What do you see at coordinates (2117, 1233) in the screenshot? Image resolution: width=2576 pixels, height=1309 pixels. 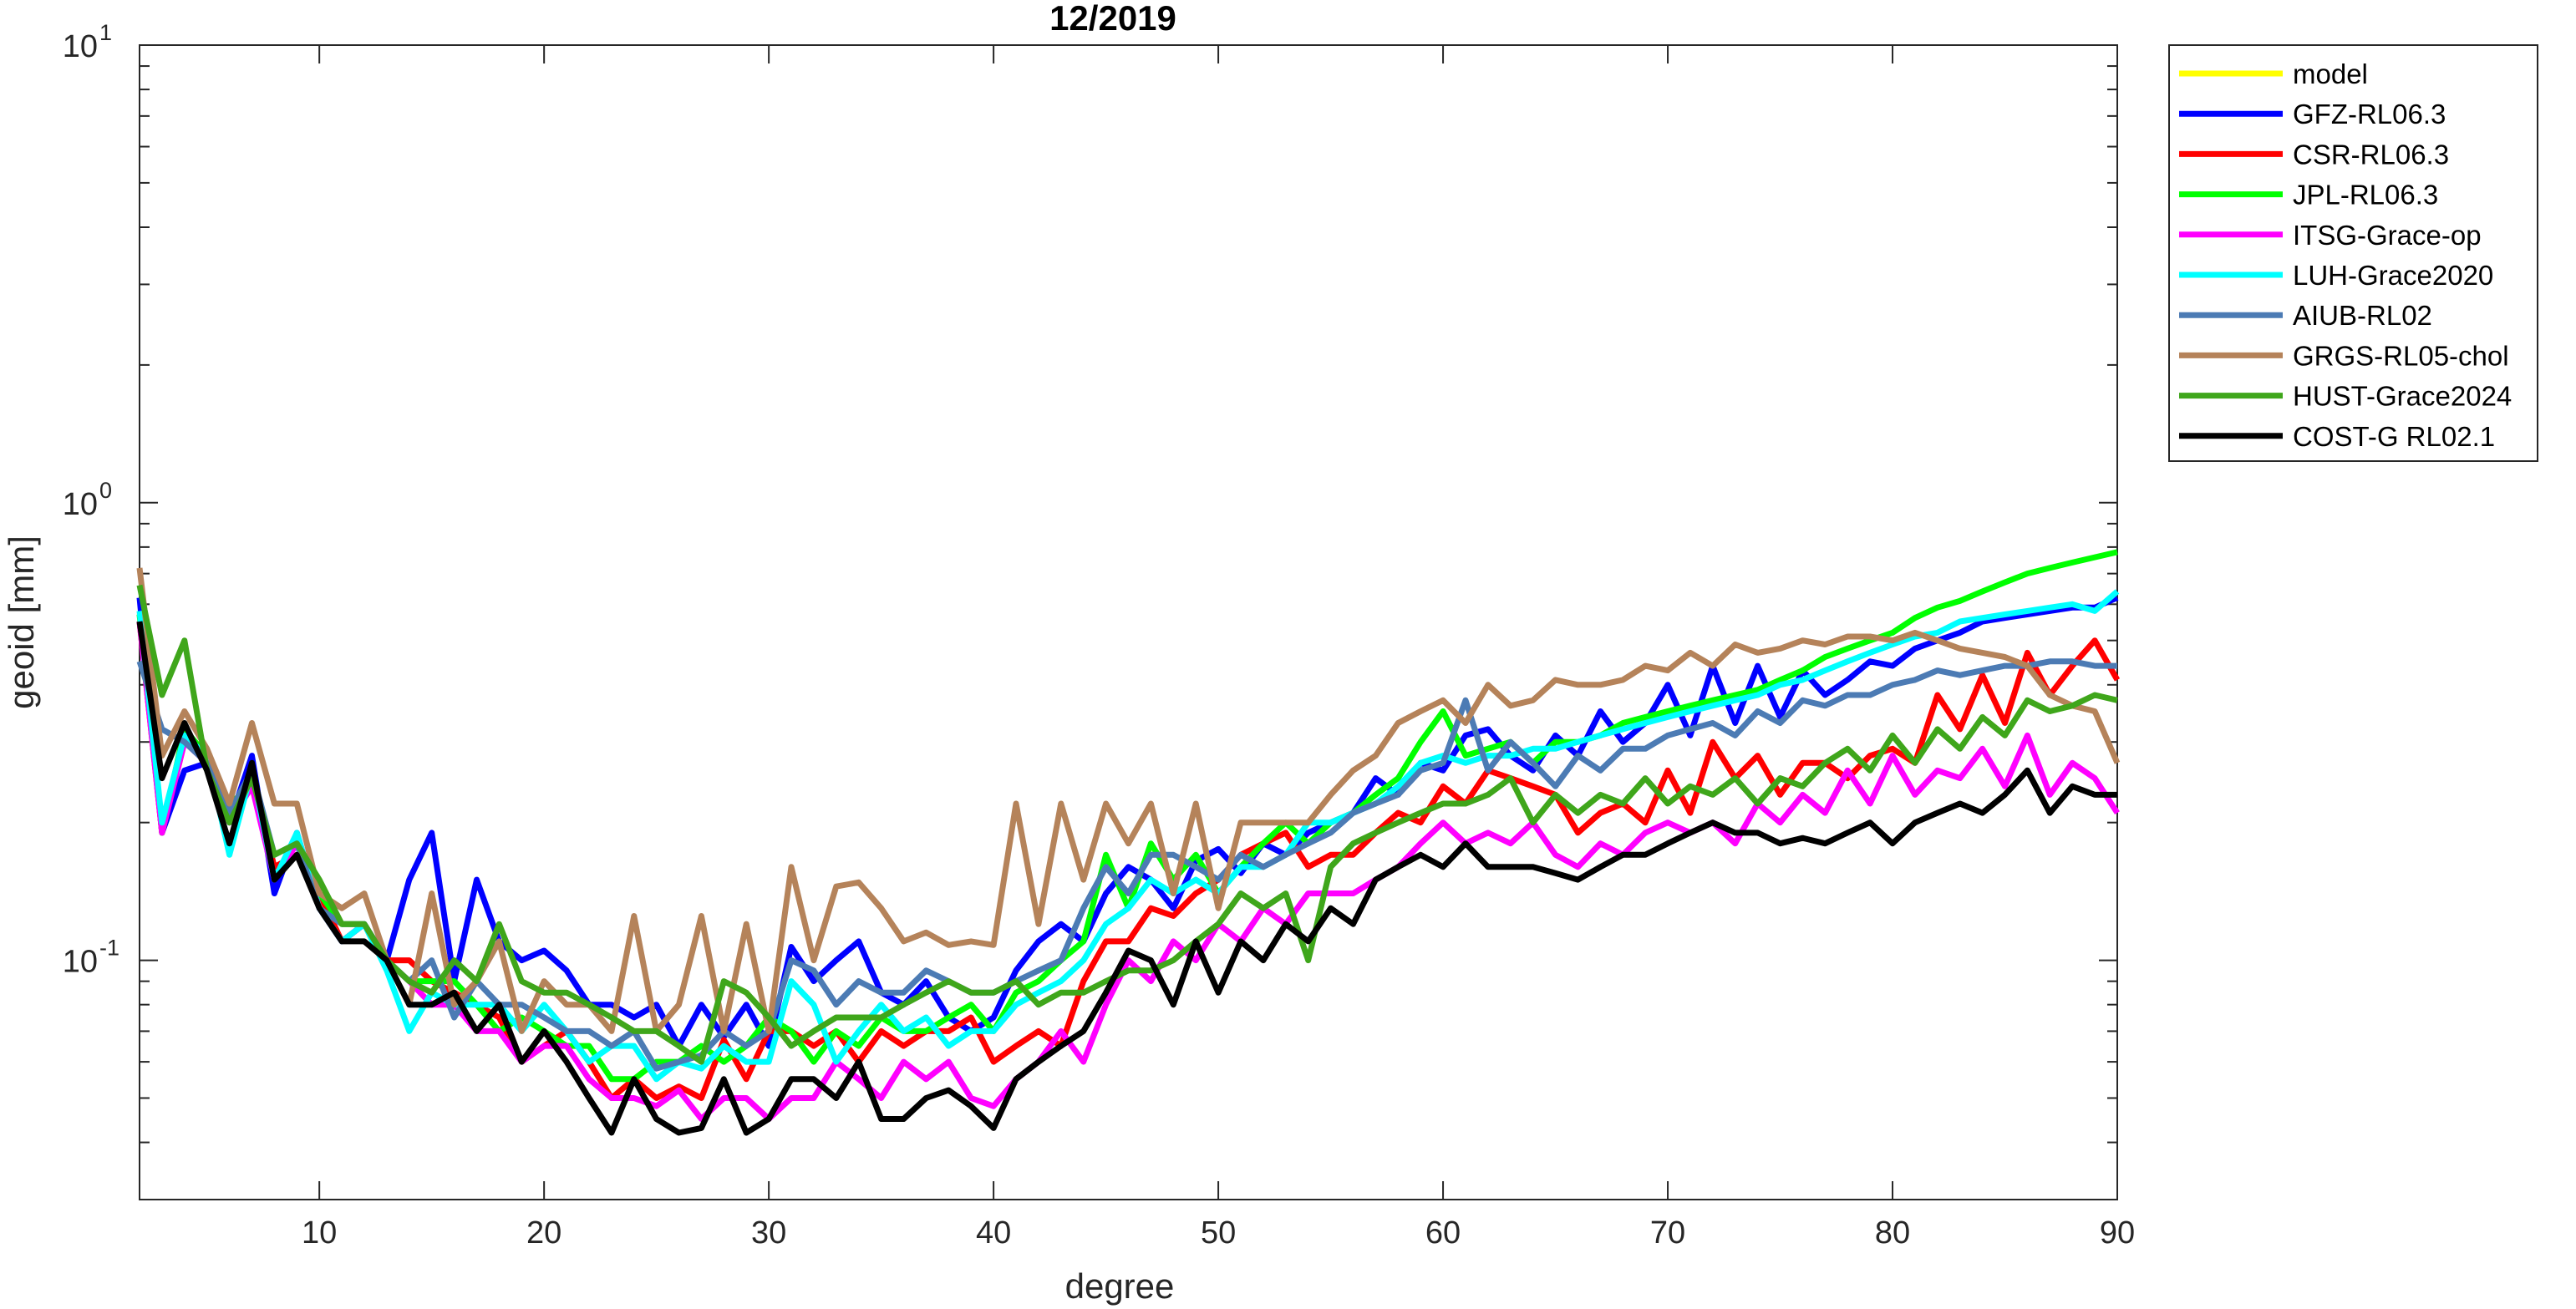 I see `x-tick-label: 90` at bounding box center [2117, 1233].